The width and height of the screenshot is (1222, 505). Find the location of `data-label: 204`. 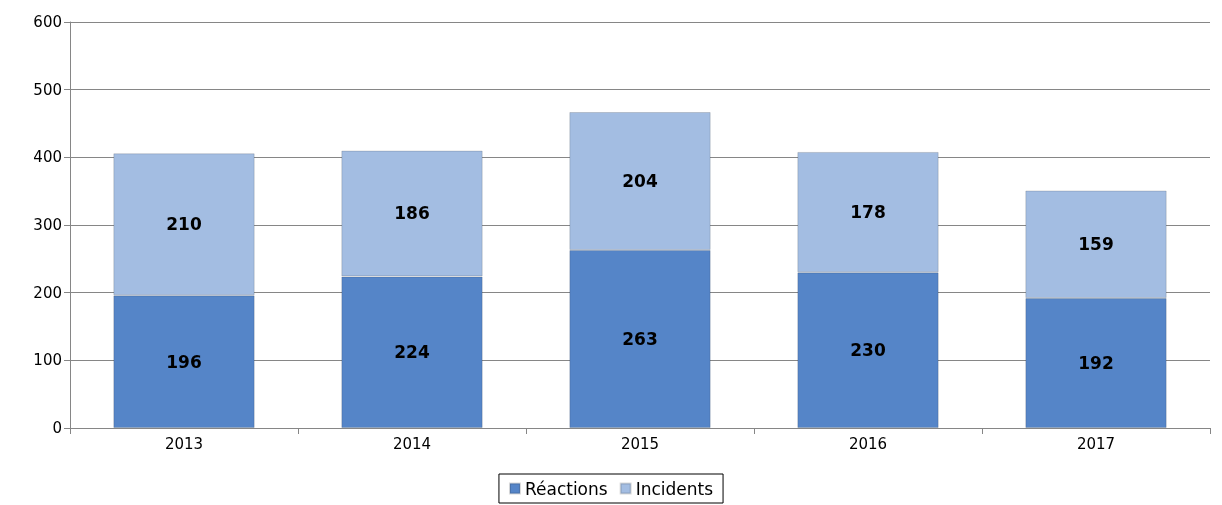

data-label: 204 is located at coordinates (640, 181).